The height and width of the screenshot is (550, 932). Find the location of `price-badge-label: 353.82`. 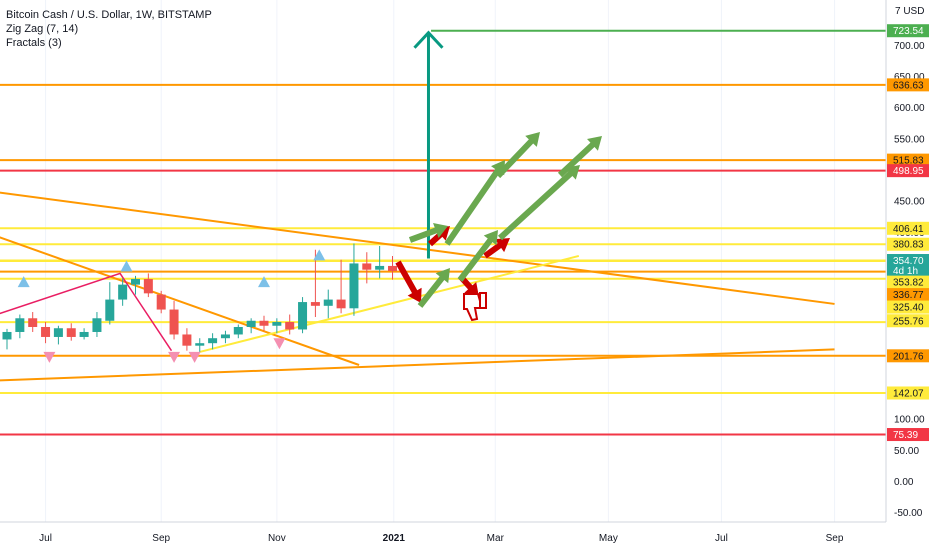

price-badge-label: 353.82 is located at coordinates (908, 283).